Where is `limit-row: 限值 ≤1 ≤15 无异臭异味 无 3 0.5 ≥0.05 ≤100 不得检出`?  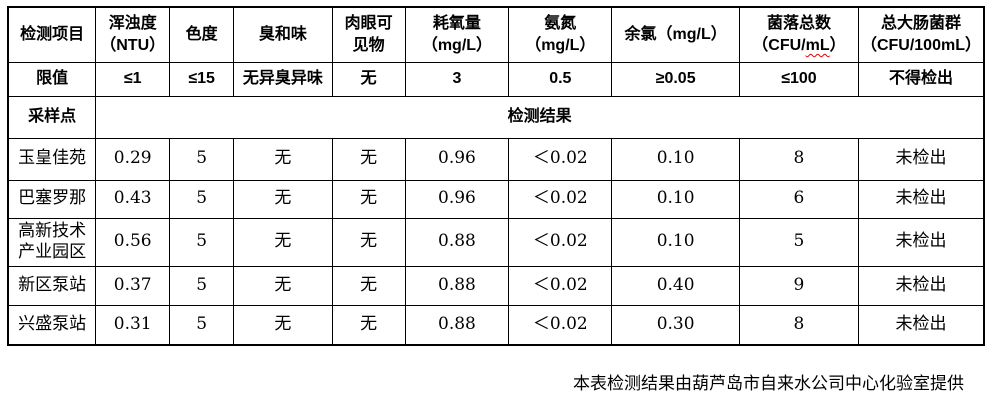 limit-row: 限值 ≤1 ≤15 无异臭异味 无 3 0.5 ≥0.05 ≤100 不得检出 is located at coordinates (496, 79).